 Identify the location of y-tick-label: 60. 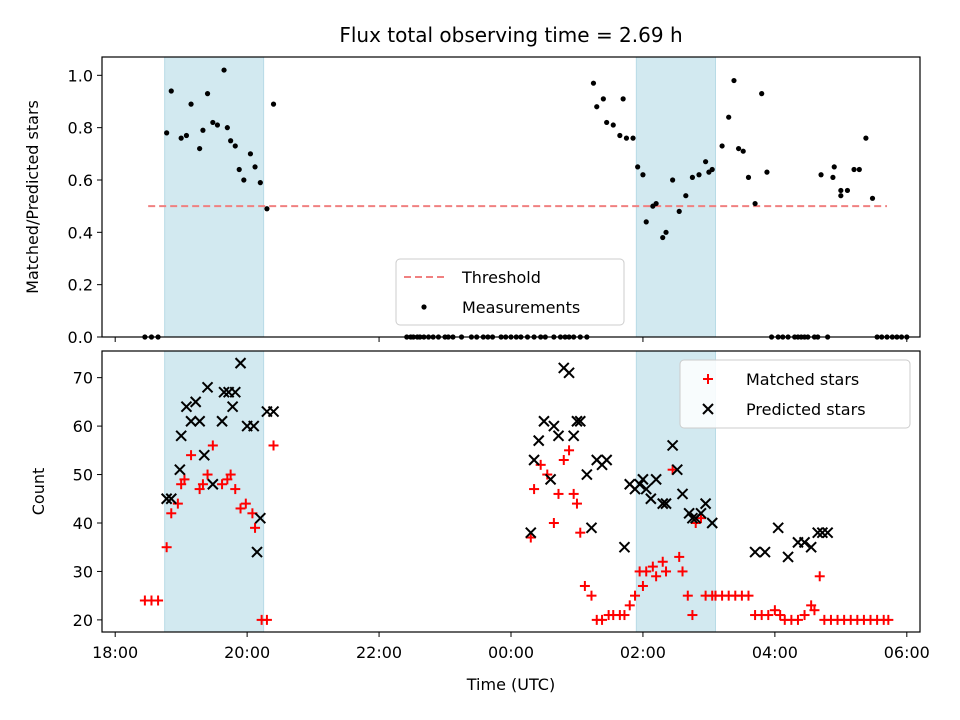
(83, 426).